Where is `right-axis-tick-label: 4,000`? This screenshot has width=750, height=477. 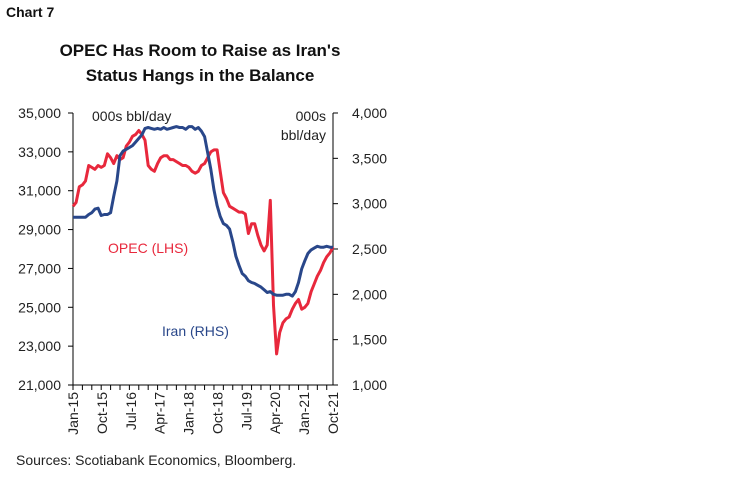
right-axis-tick-label: 4,000 is located at coordinates (369, 113).